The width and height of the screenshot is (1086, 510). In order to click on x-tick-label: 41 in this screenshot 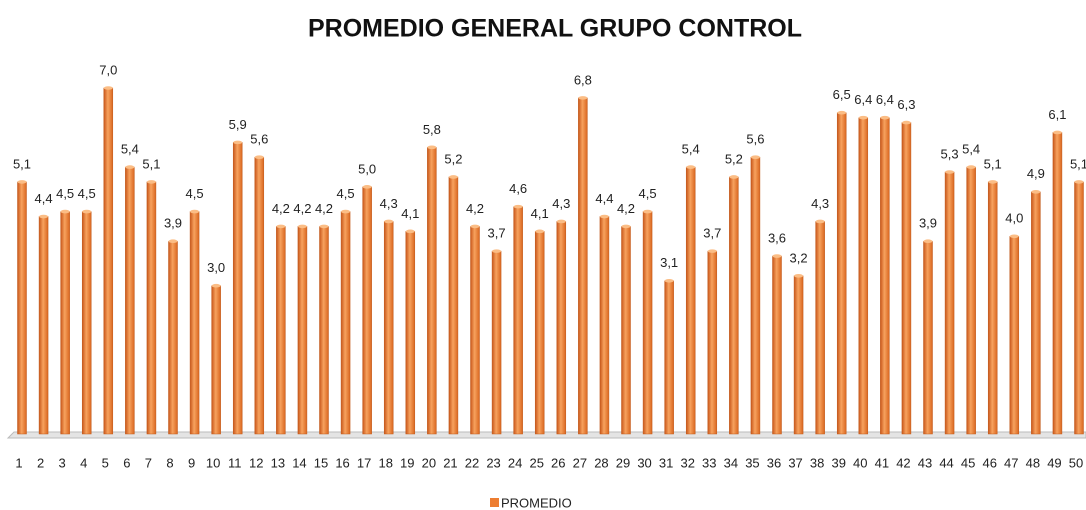, I will do `click(882, 462)`.